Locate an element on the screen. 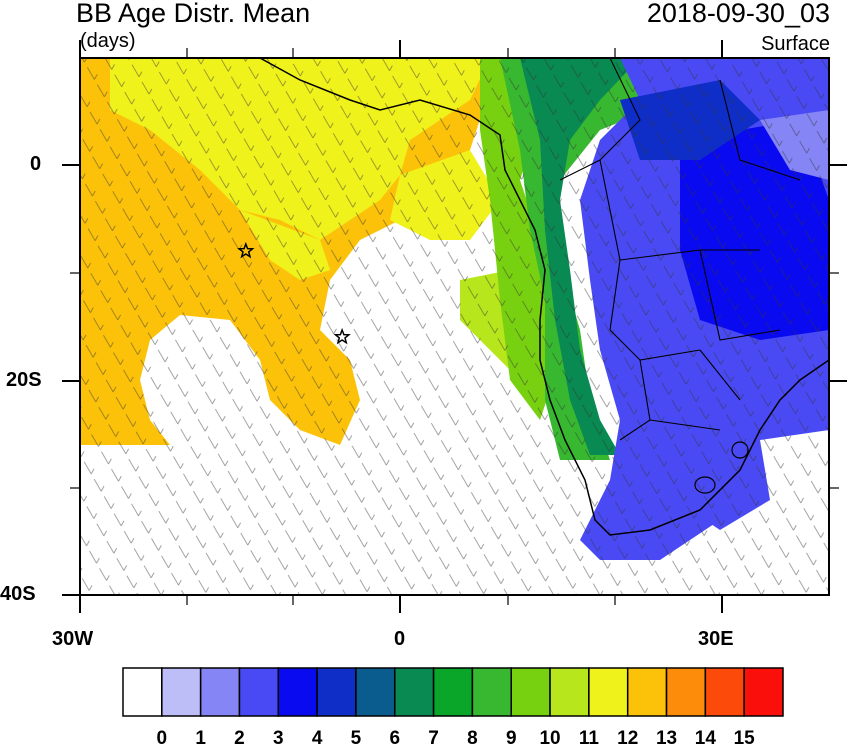 Image resolution: width=850 pixels, height=750 pixels. lat-label-40s: 40S is located at coordinates (18, 594).